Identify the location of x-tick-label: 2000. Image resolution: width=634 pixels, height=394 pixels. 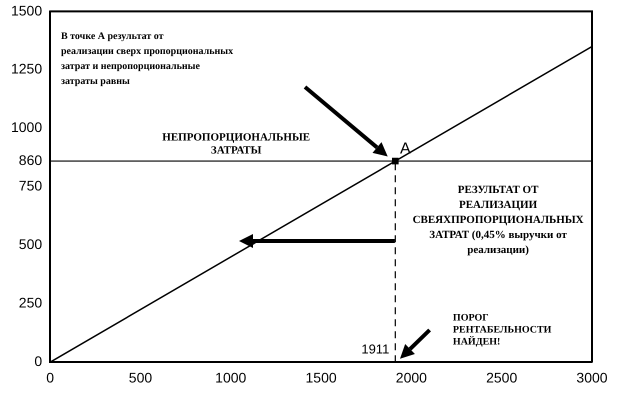
(412, 377).